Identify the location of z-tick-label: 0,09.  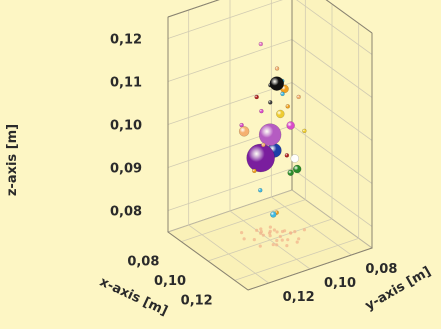
(126, 169).